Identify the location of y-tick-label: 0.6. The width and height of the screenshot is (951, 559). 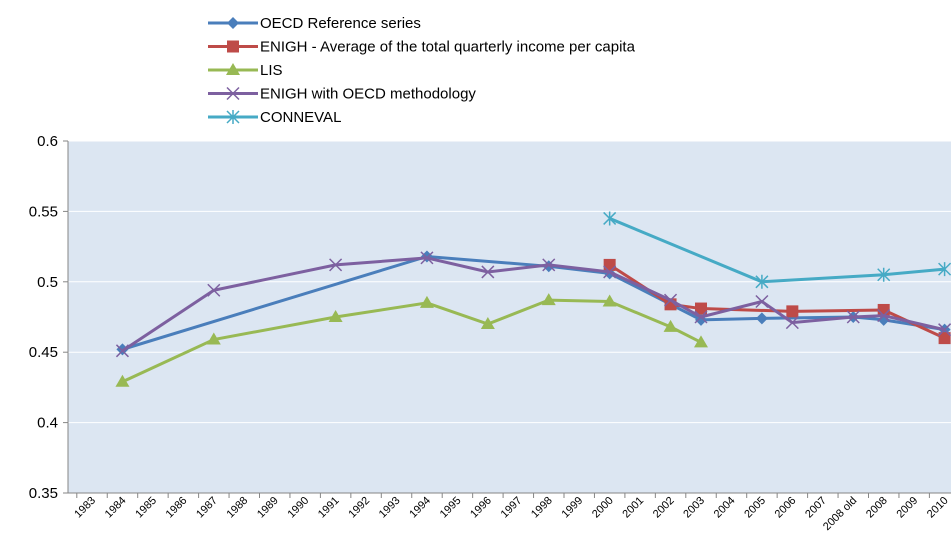
(47, 141).